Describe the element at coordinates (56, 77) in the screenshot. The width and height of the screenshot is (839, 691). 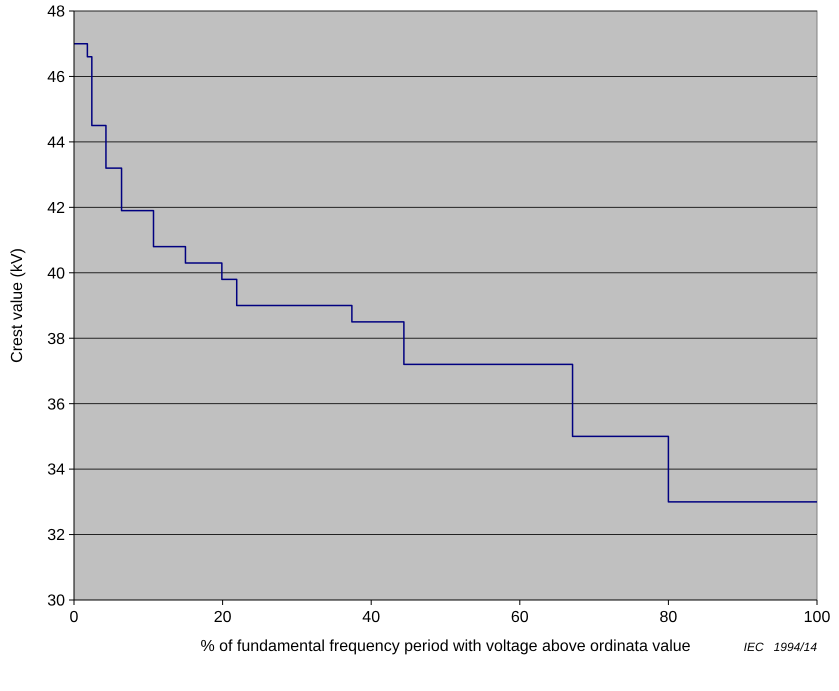
I see `y-tick-label: 46` at that location.